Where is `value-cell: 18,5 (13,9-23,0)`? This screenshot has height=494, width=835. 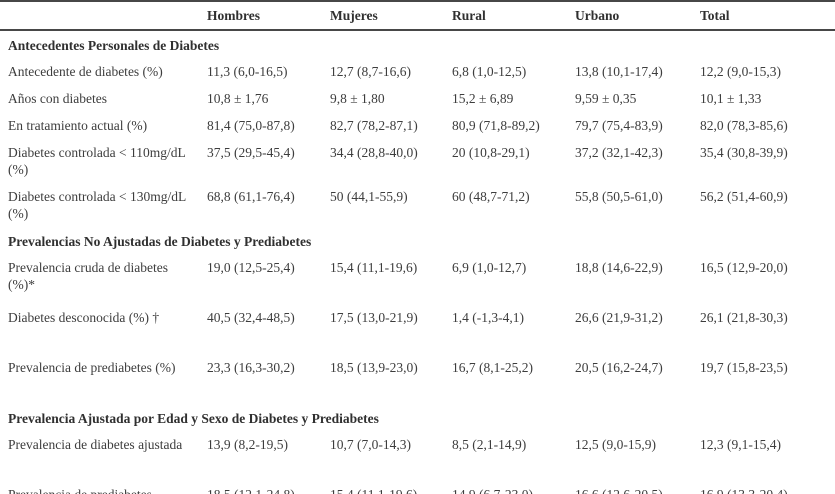
value-cell: 18,5 (13,9-23,0) is located at coordinates (374, 367).